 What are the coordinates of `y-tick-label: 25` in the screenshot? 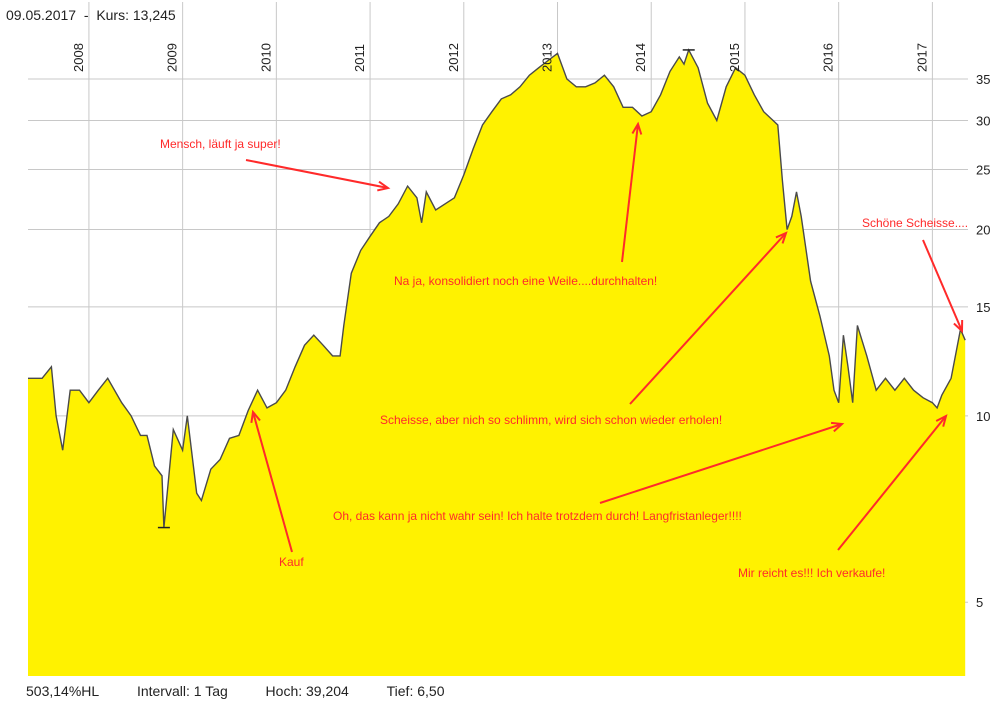 It's located at (983, 169).